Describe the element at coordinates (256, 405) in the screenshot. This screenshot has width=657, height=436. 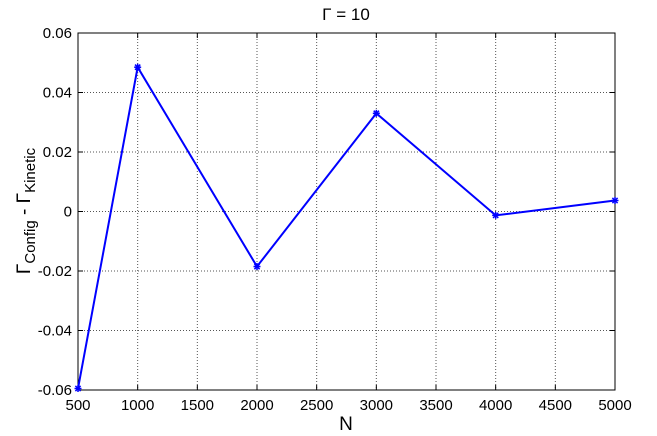
I see `x-tick-label: 2000` at that location.